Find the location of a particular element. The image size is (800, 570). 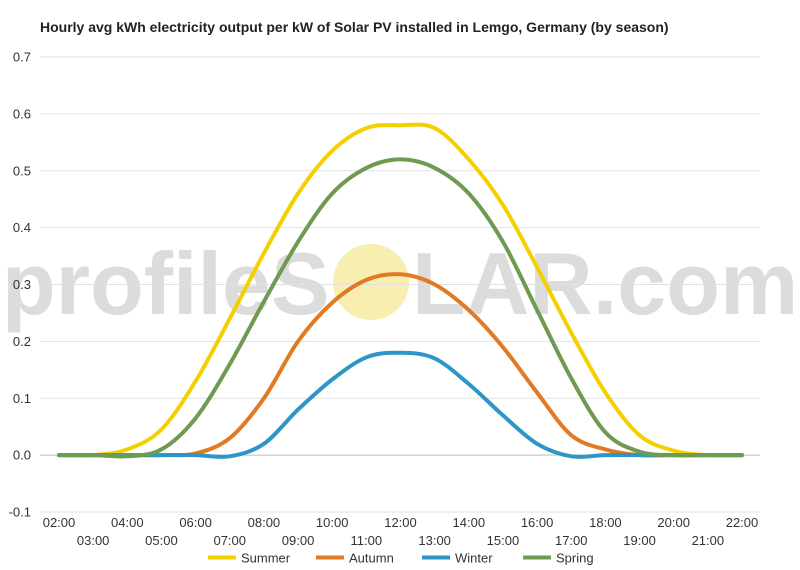

y-tick-label: 0.7 is located at coordinates (22, 57).